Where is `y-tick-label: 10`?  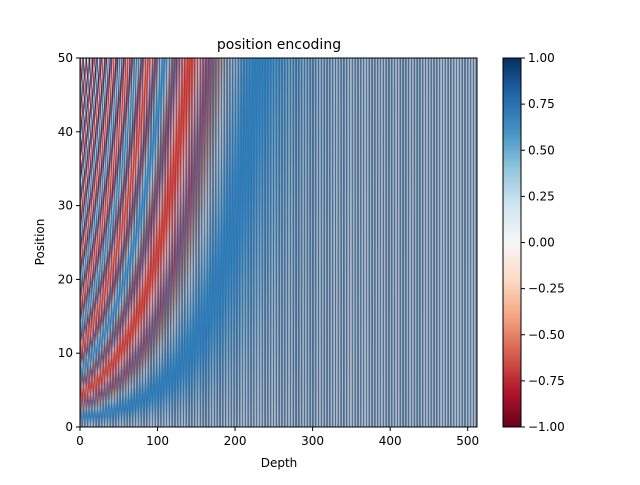 y-tick-label: 10 is located at coordinates (65, 353).